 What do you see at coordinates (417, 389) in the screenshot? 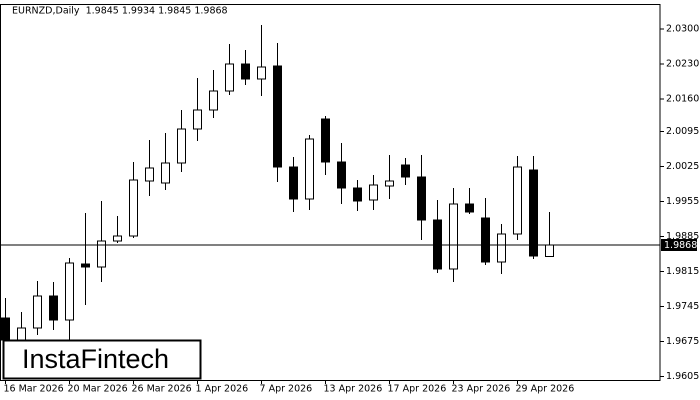
I see `x-tick-label: 17 Apr 2026` at bounding box center [417, 389].